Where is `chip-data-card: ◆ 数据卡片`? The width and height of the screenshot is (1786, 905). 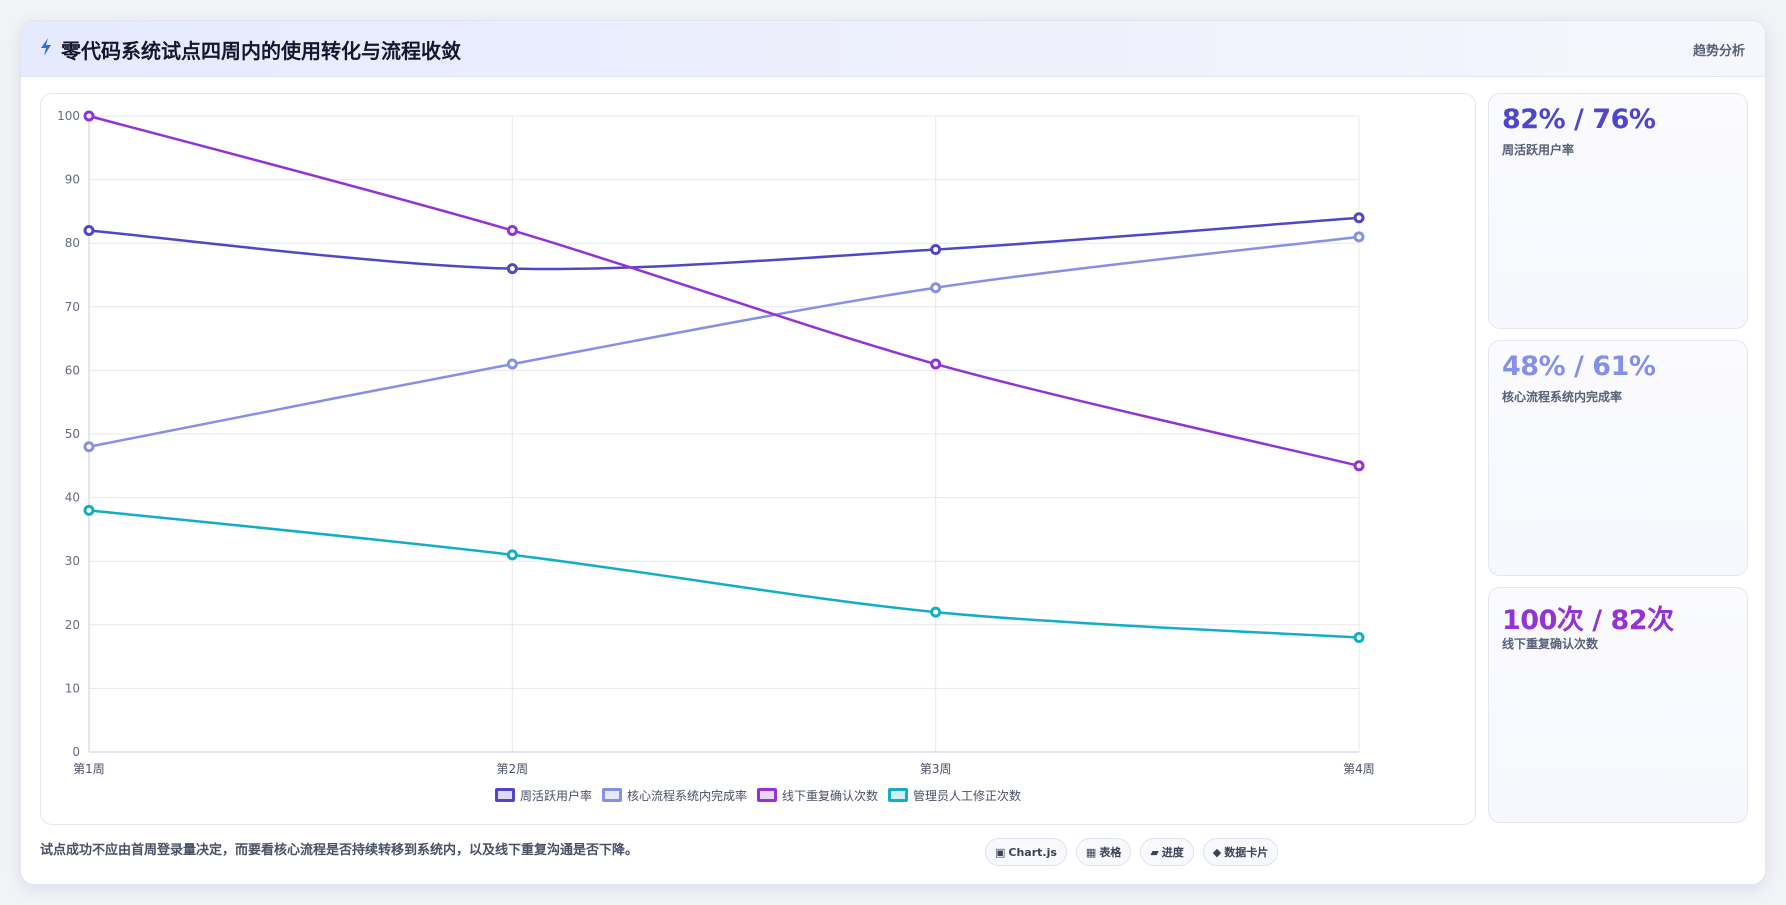 chip-data-card: ◆ 数据卡片 is located at coordinates (1240, 852).